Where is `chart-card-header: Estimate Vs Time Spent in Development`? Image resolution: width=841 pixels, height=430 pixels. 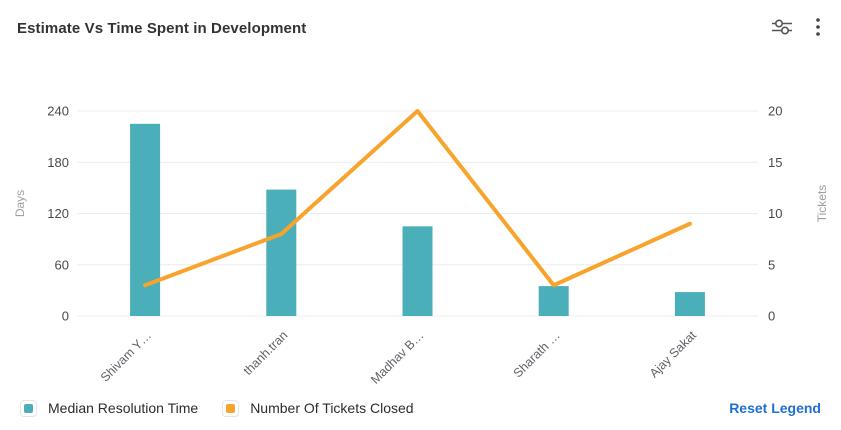
chart-card-header: Estimate Vs Time Spent in Development is located at coordinates (420, 28).